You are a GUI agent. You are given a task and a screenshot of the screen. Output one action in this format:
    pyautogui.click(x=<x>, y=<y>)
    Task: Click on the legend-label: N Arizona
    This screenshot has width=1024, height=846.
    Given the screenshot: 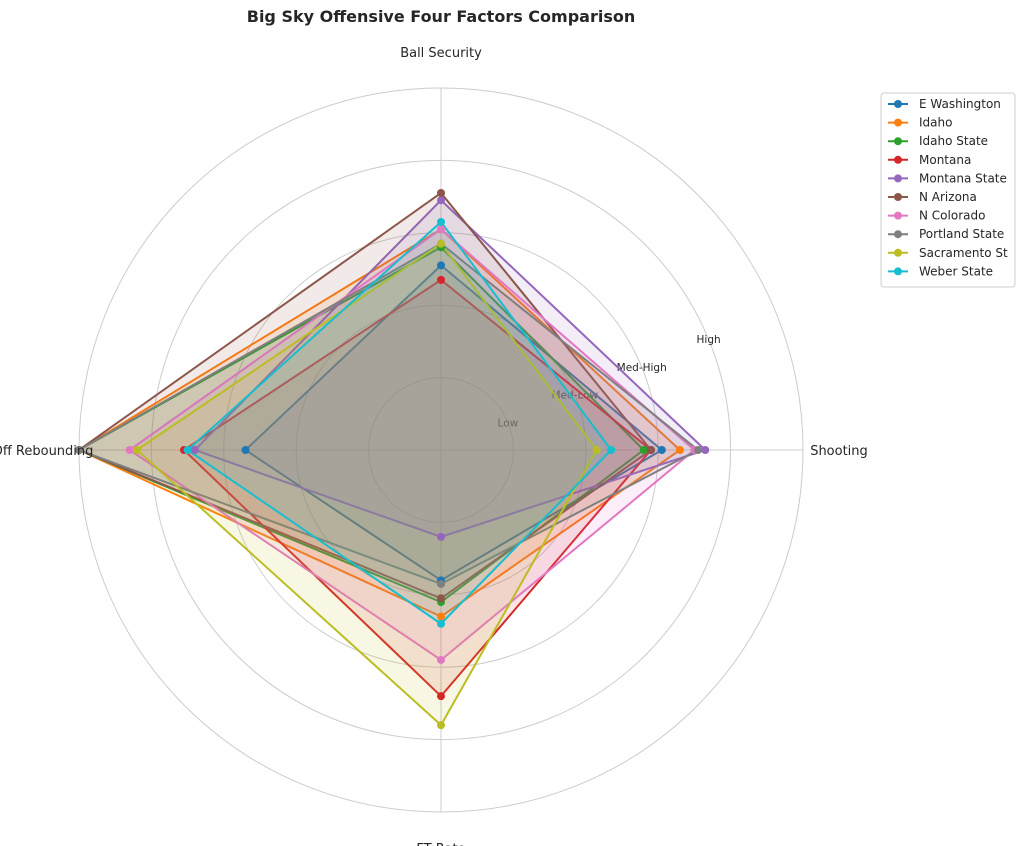 What is the action you would take?
    pyautogui.click(x=948, y=197)
    